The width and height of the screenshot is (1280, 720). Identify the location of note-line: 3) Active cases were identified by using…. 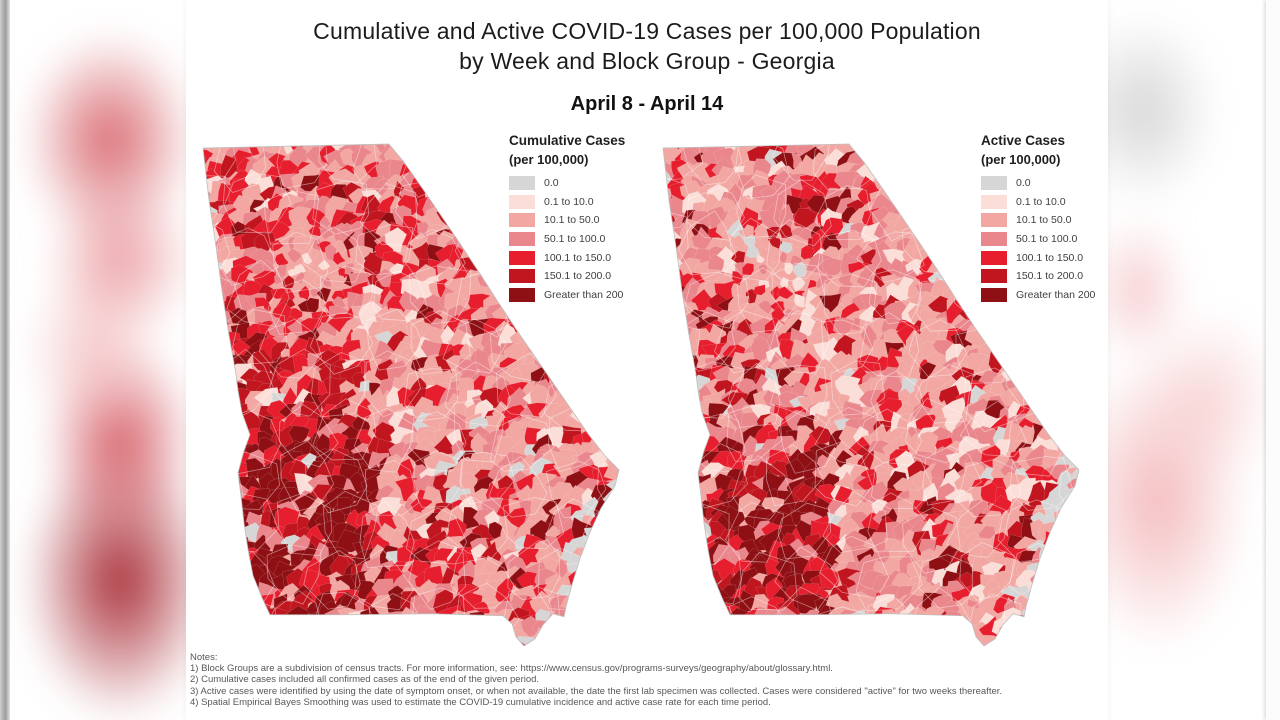
(596, 691).